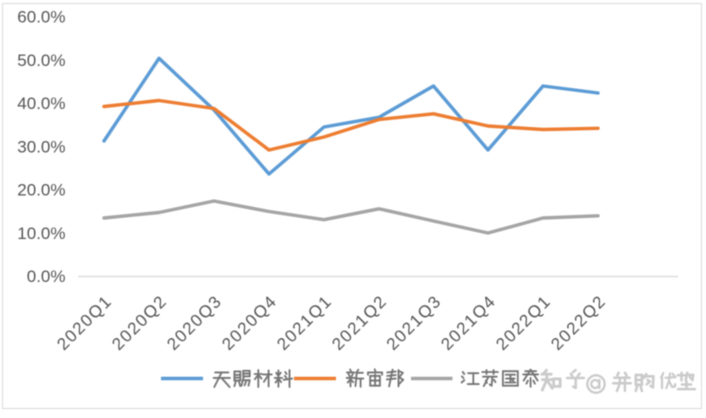 The width and height of the screenshot is (706, 418). I want to click on svg-text: 10.0%, so click(41, 233).